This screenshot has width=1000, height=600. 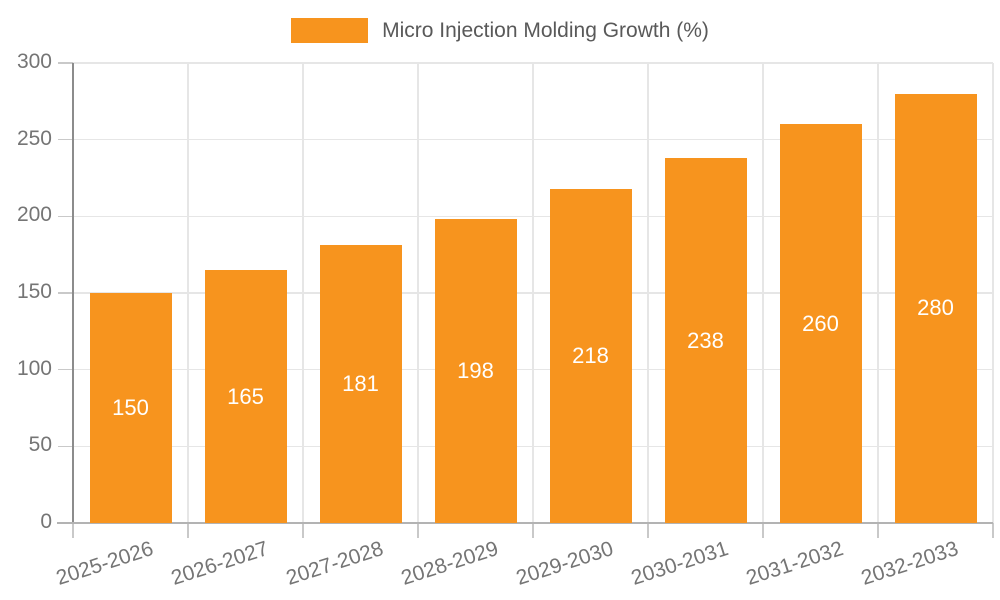 I want to click on bar: 238, so click(x=705, y=340).